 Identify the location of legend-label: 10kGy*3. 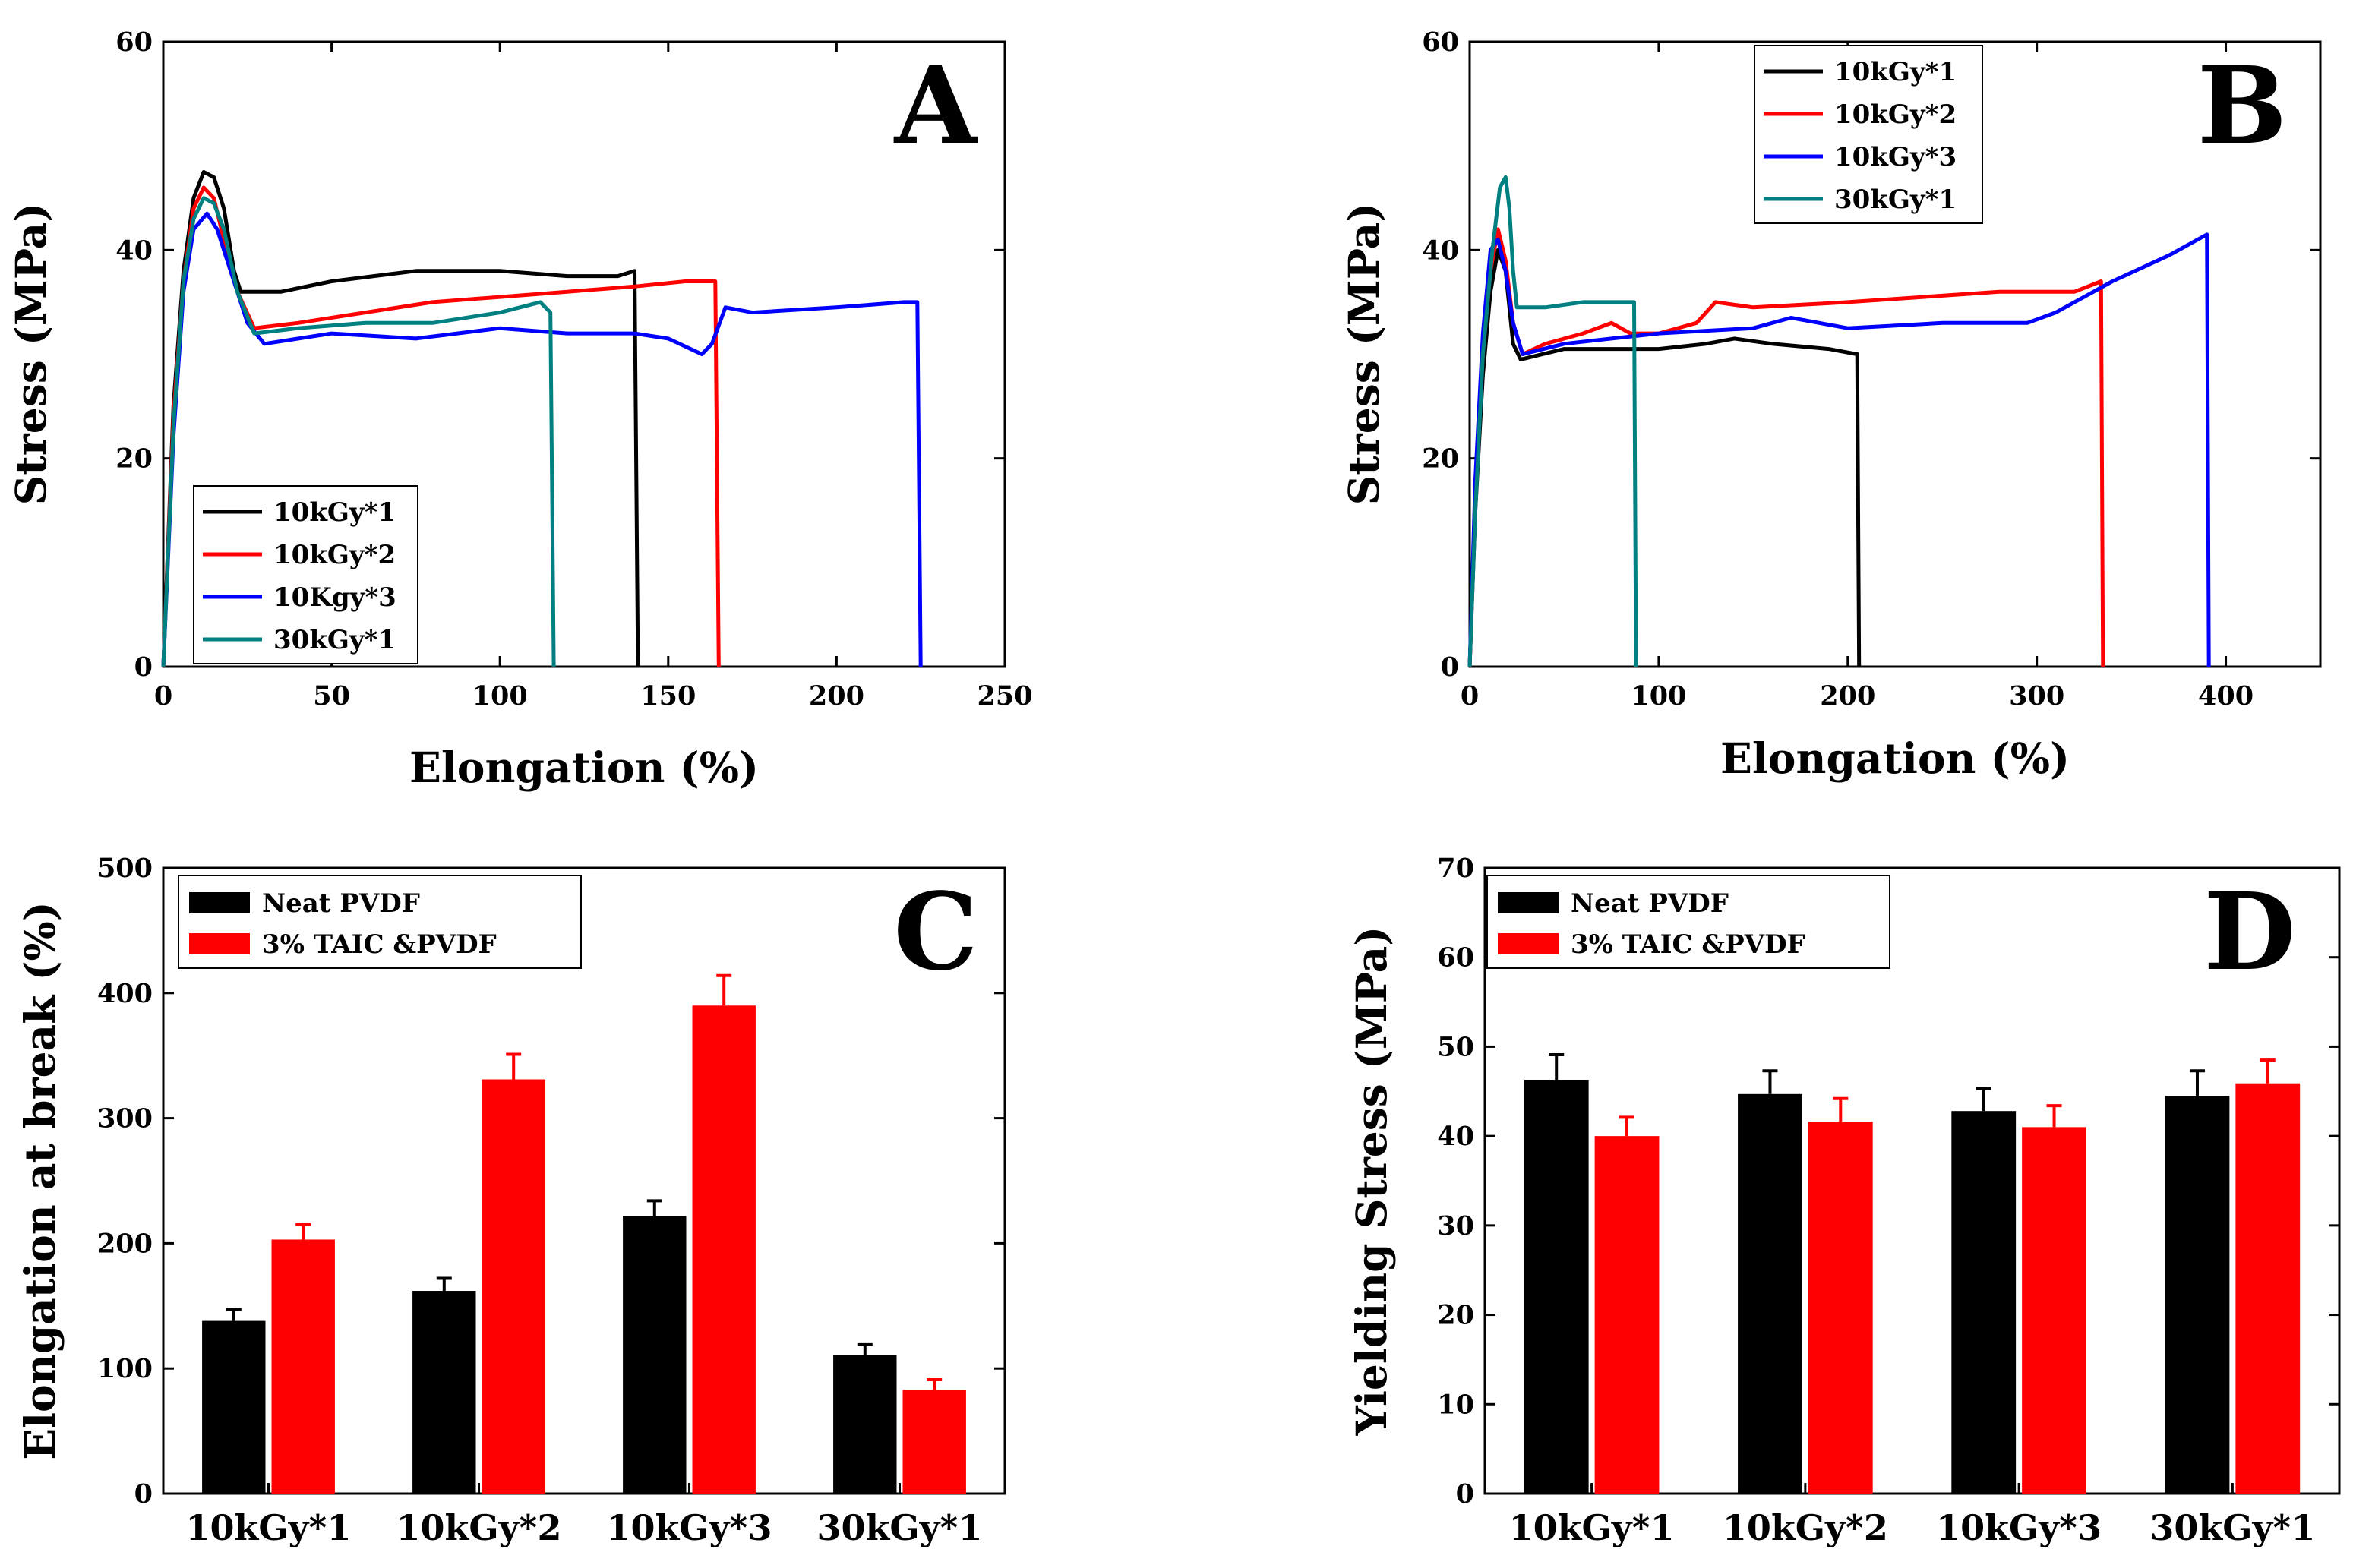
(1895, 157).